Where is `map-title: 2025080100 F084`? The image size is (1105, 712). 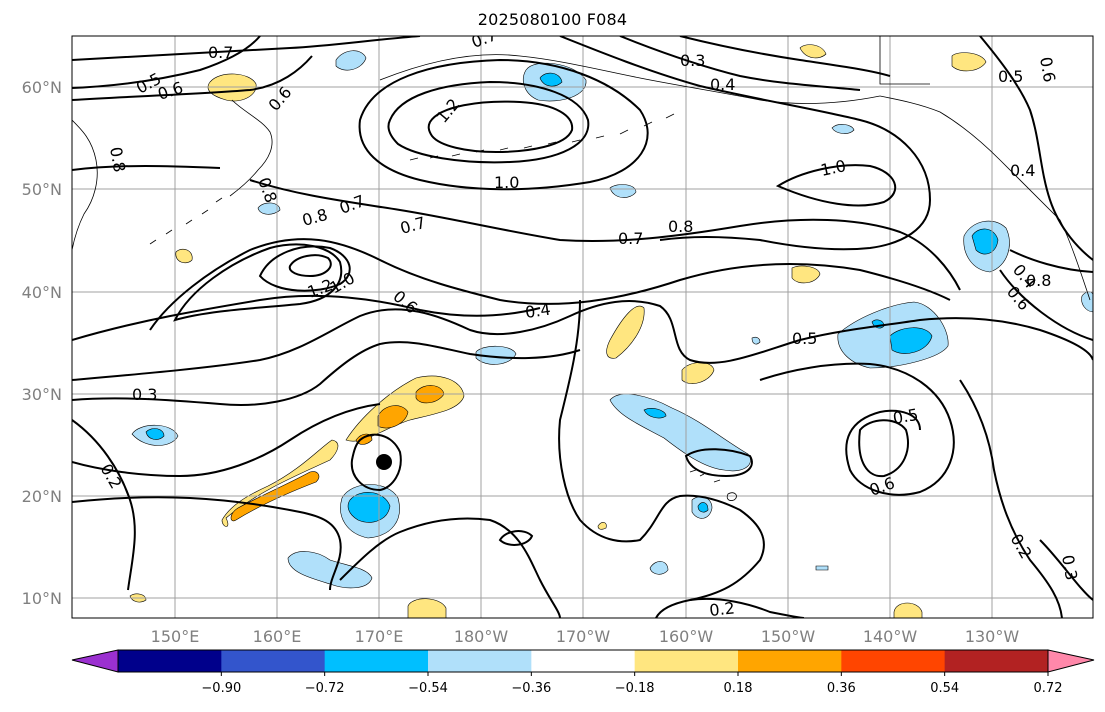
map-title: 2025080100 F084 is located at coordinates (552, 19).